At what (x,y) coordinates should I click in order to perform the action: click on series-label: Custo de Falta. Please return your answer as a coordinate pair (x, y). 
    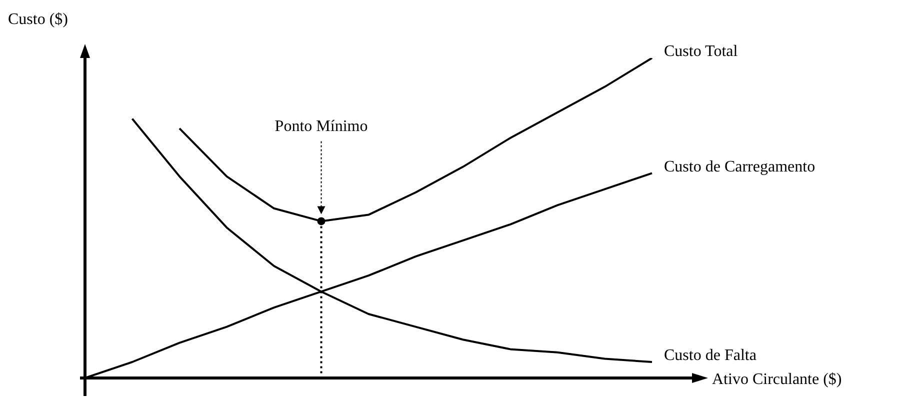
    Looking at the image, I should click on (710, 355).